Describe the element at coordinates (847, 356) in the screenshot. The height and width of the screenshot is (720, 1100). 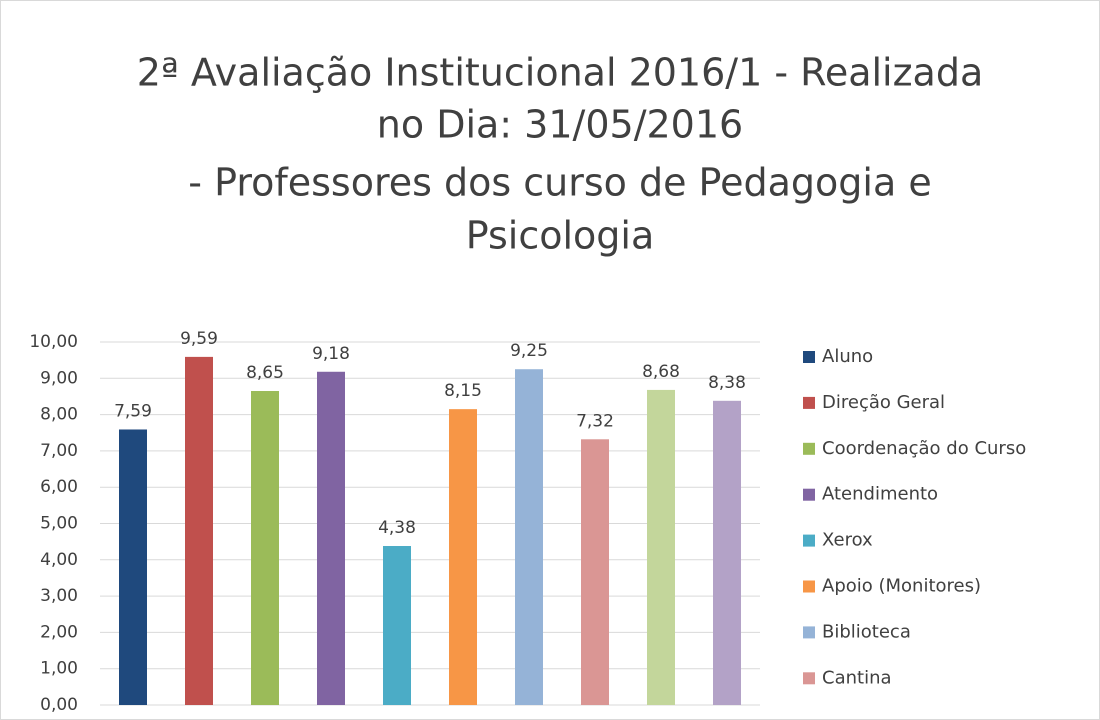
I see `legend-label: Aluno` at that location.